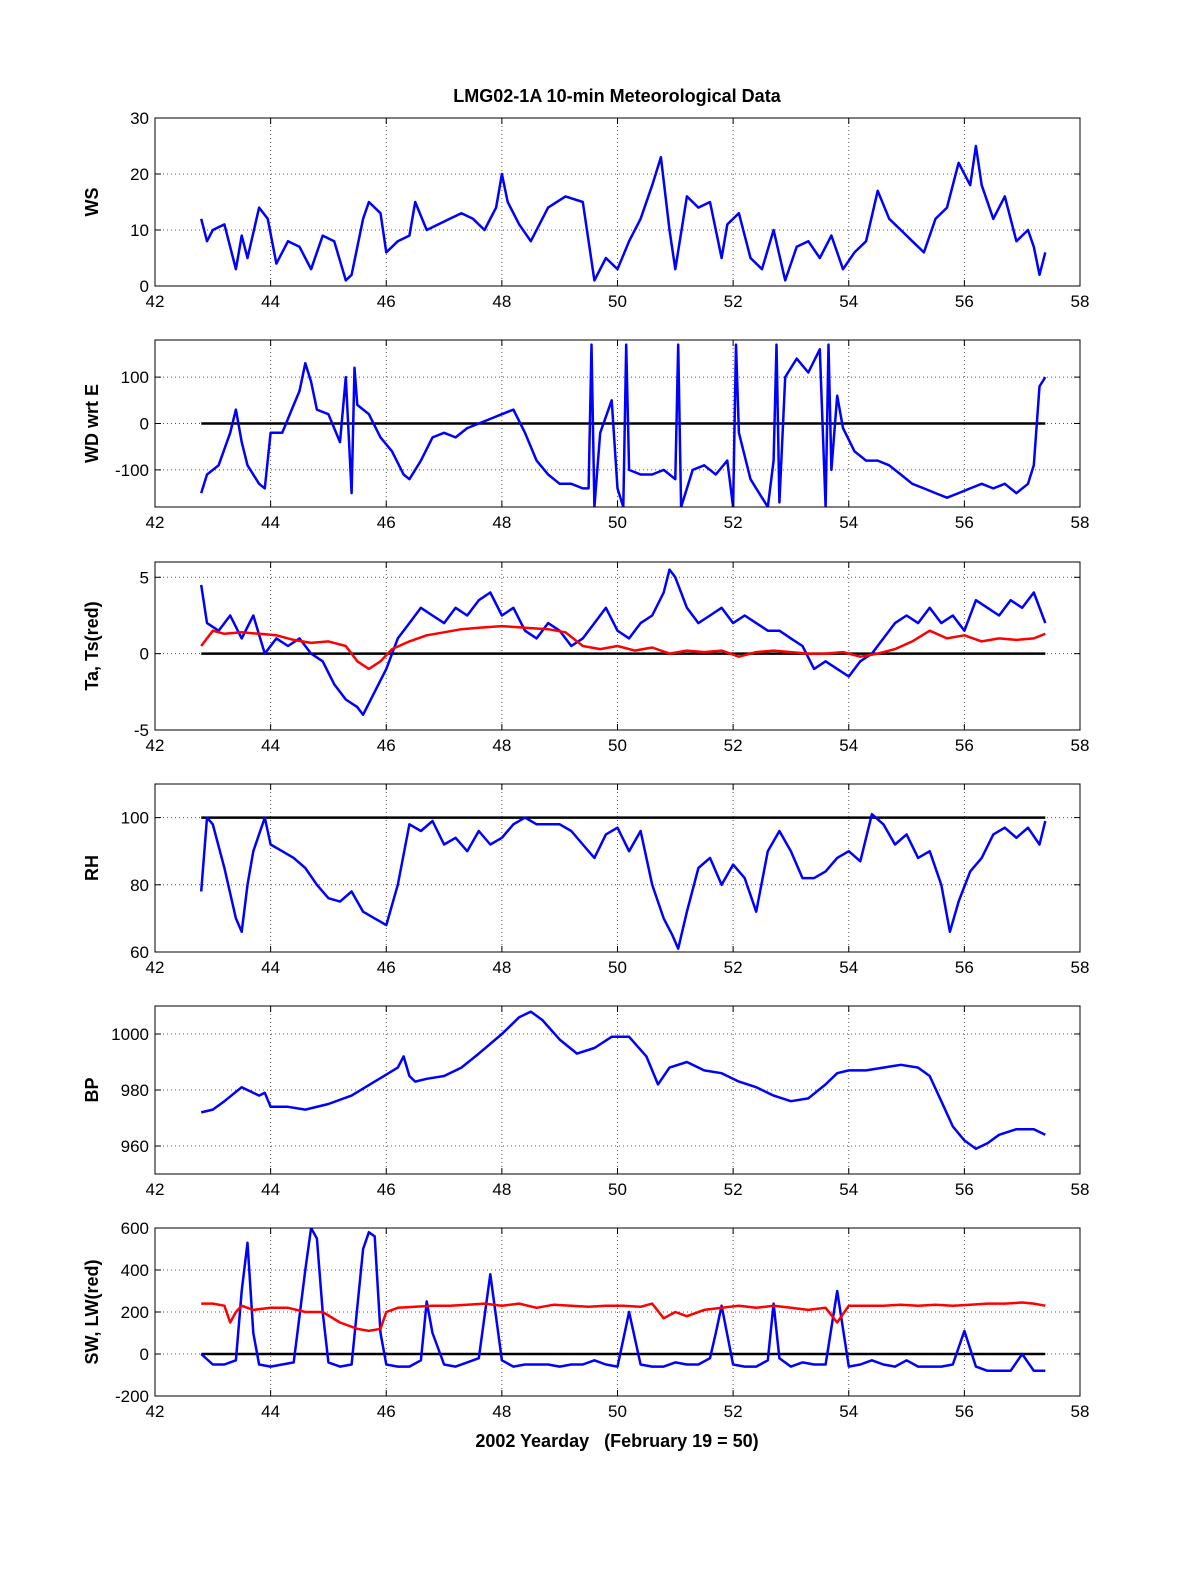 This screenshot has width=1200, height=1575. Describe the element at coordinates (135, 1146) in the screenshot. I see `y-tick-label: 960` at that location.